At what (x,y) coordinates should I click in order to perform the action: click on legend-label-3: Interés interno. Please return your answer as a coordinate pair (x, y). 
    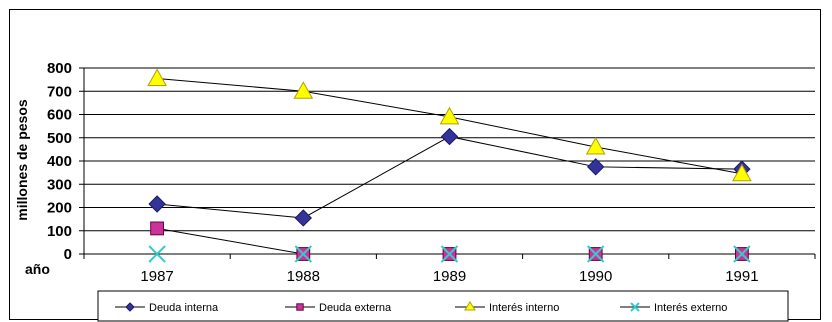
    Looking at the image, I should click on (524, 308).